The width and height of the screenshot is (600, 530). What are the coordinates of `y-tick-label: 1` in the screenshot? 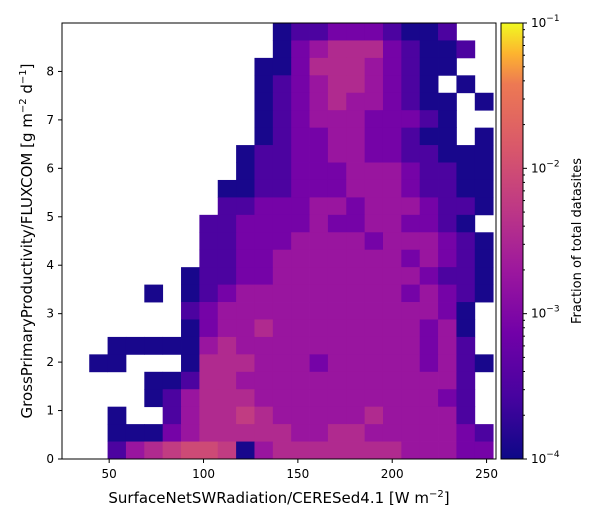 It's located at (50, 411).